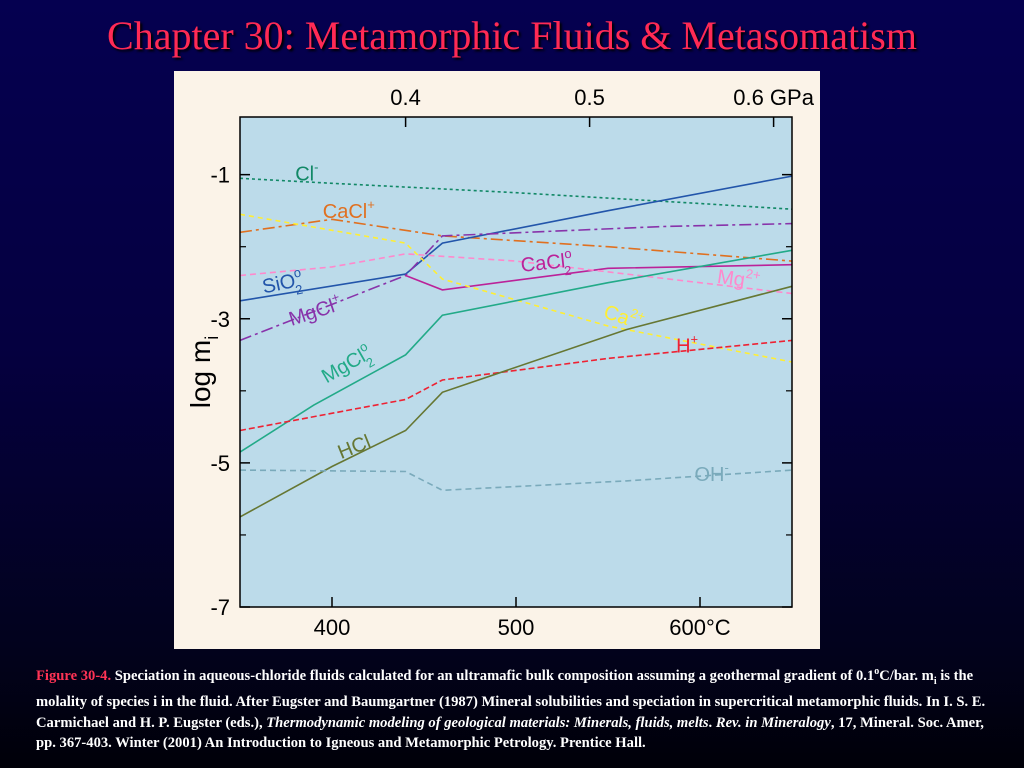  Describe the element at coordinates (906, 675) in the screenshot. I see `caption-text-2: C/bar. m` at that location.